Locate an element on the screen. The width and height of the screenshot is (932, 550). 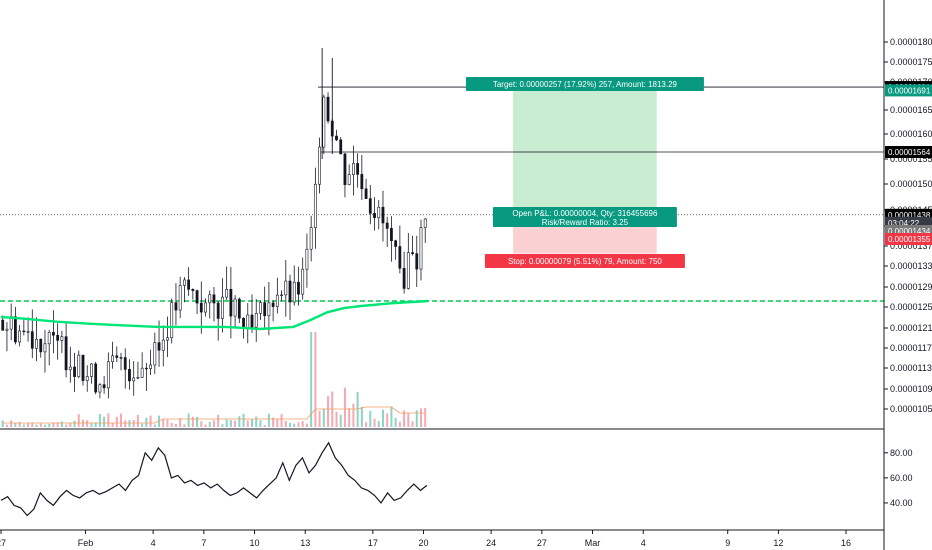
date-tick-label: 10 is located at coordinates (255, 543).